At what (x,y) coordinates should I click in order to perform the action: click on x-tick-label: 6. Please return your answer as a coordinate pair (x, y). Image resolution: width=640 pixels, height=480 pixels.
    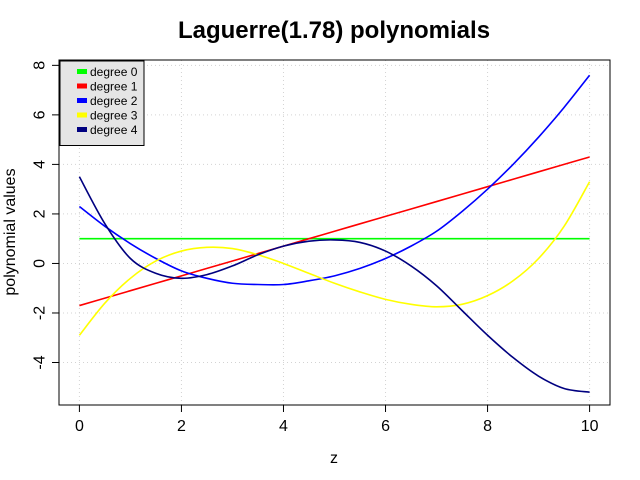
    Looking at the image, I should click on (385, 426).